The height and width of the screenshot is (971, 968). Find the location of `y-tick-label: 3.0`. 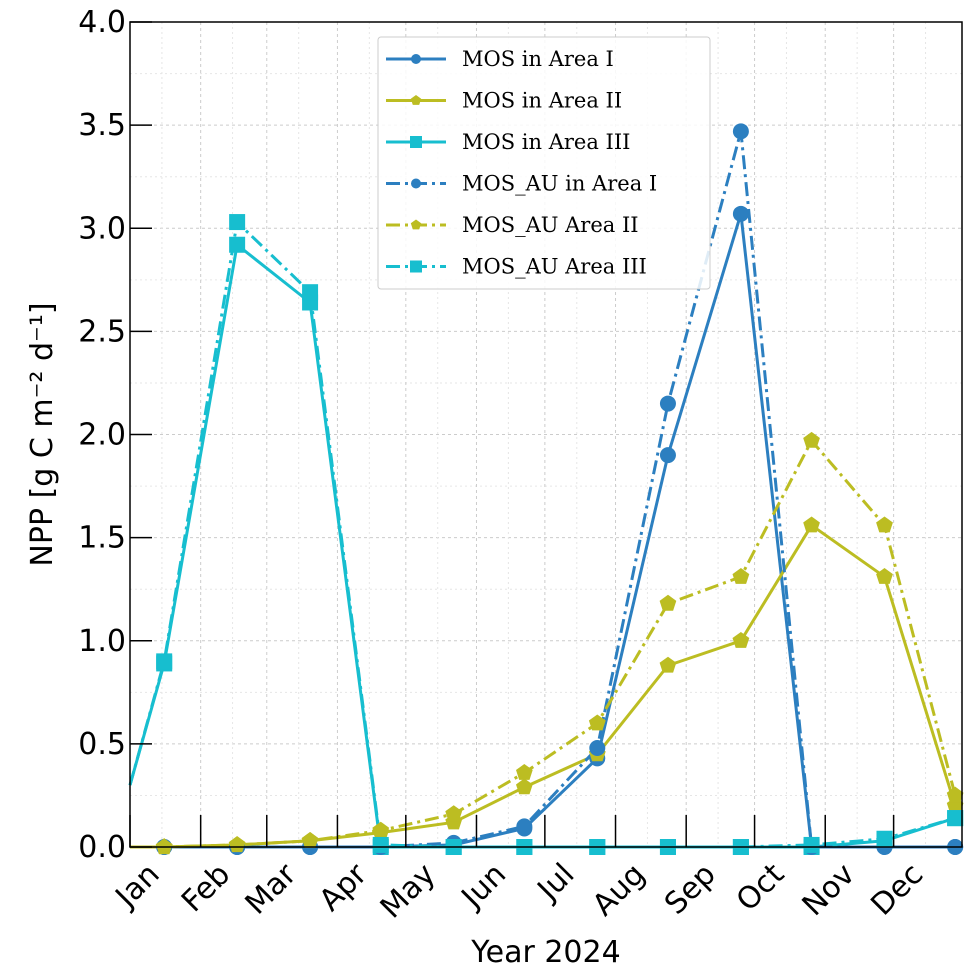

y-tick-label: 3.0 is located at coordinates (102, 228).